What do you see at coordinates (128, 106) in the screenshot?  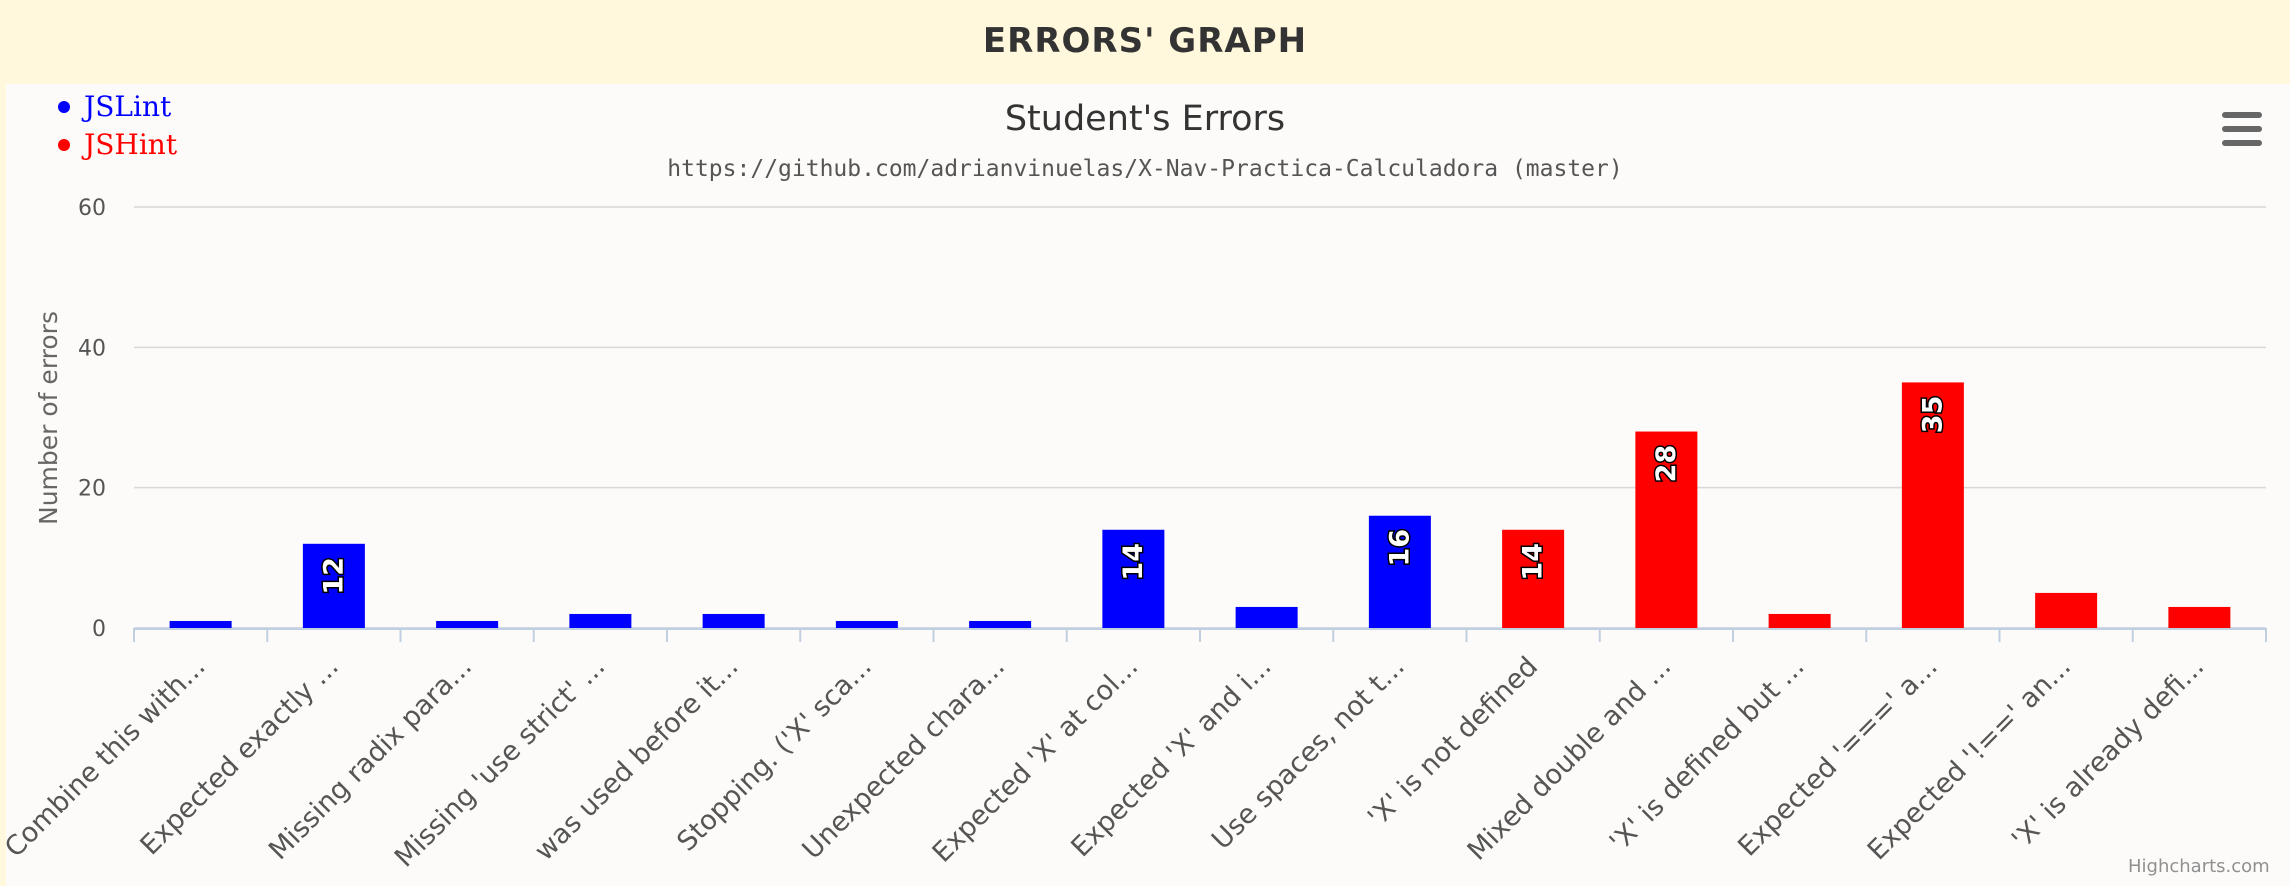 I see `legend-label-jslint: JSLint` at bounding box center [128, 106].